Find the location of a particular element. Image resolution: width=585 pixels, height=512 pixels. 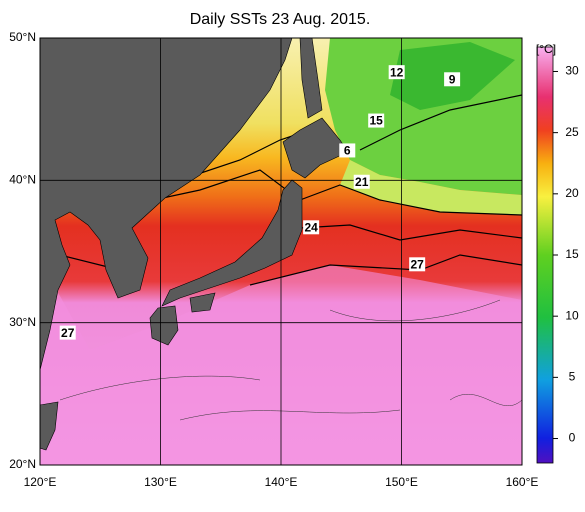

x-tick-label: 130°E is located at coordinates (160, 482).